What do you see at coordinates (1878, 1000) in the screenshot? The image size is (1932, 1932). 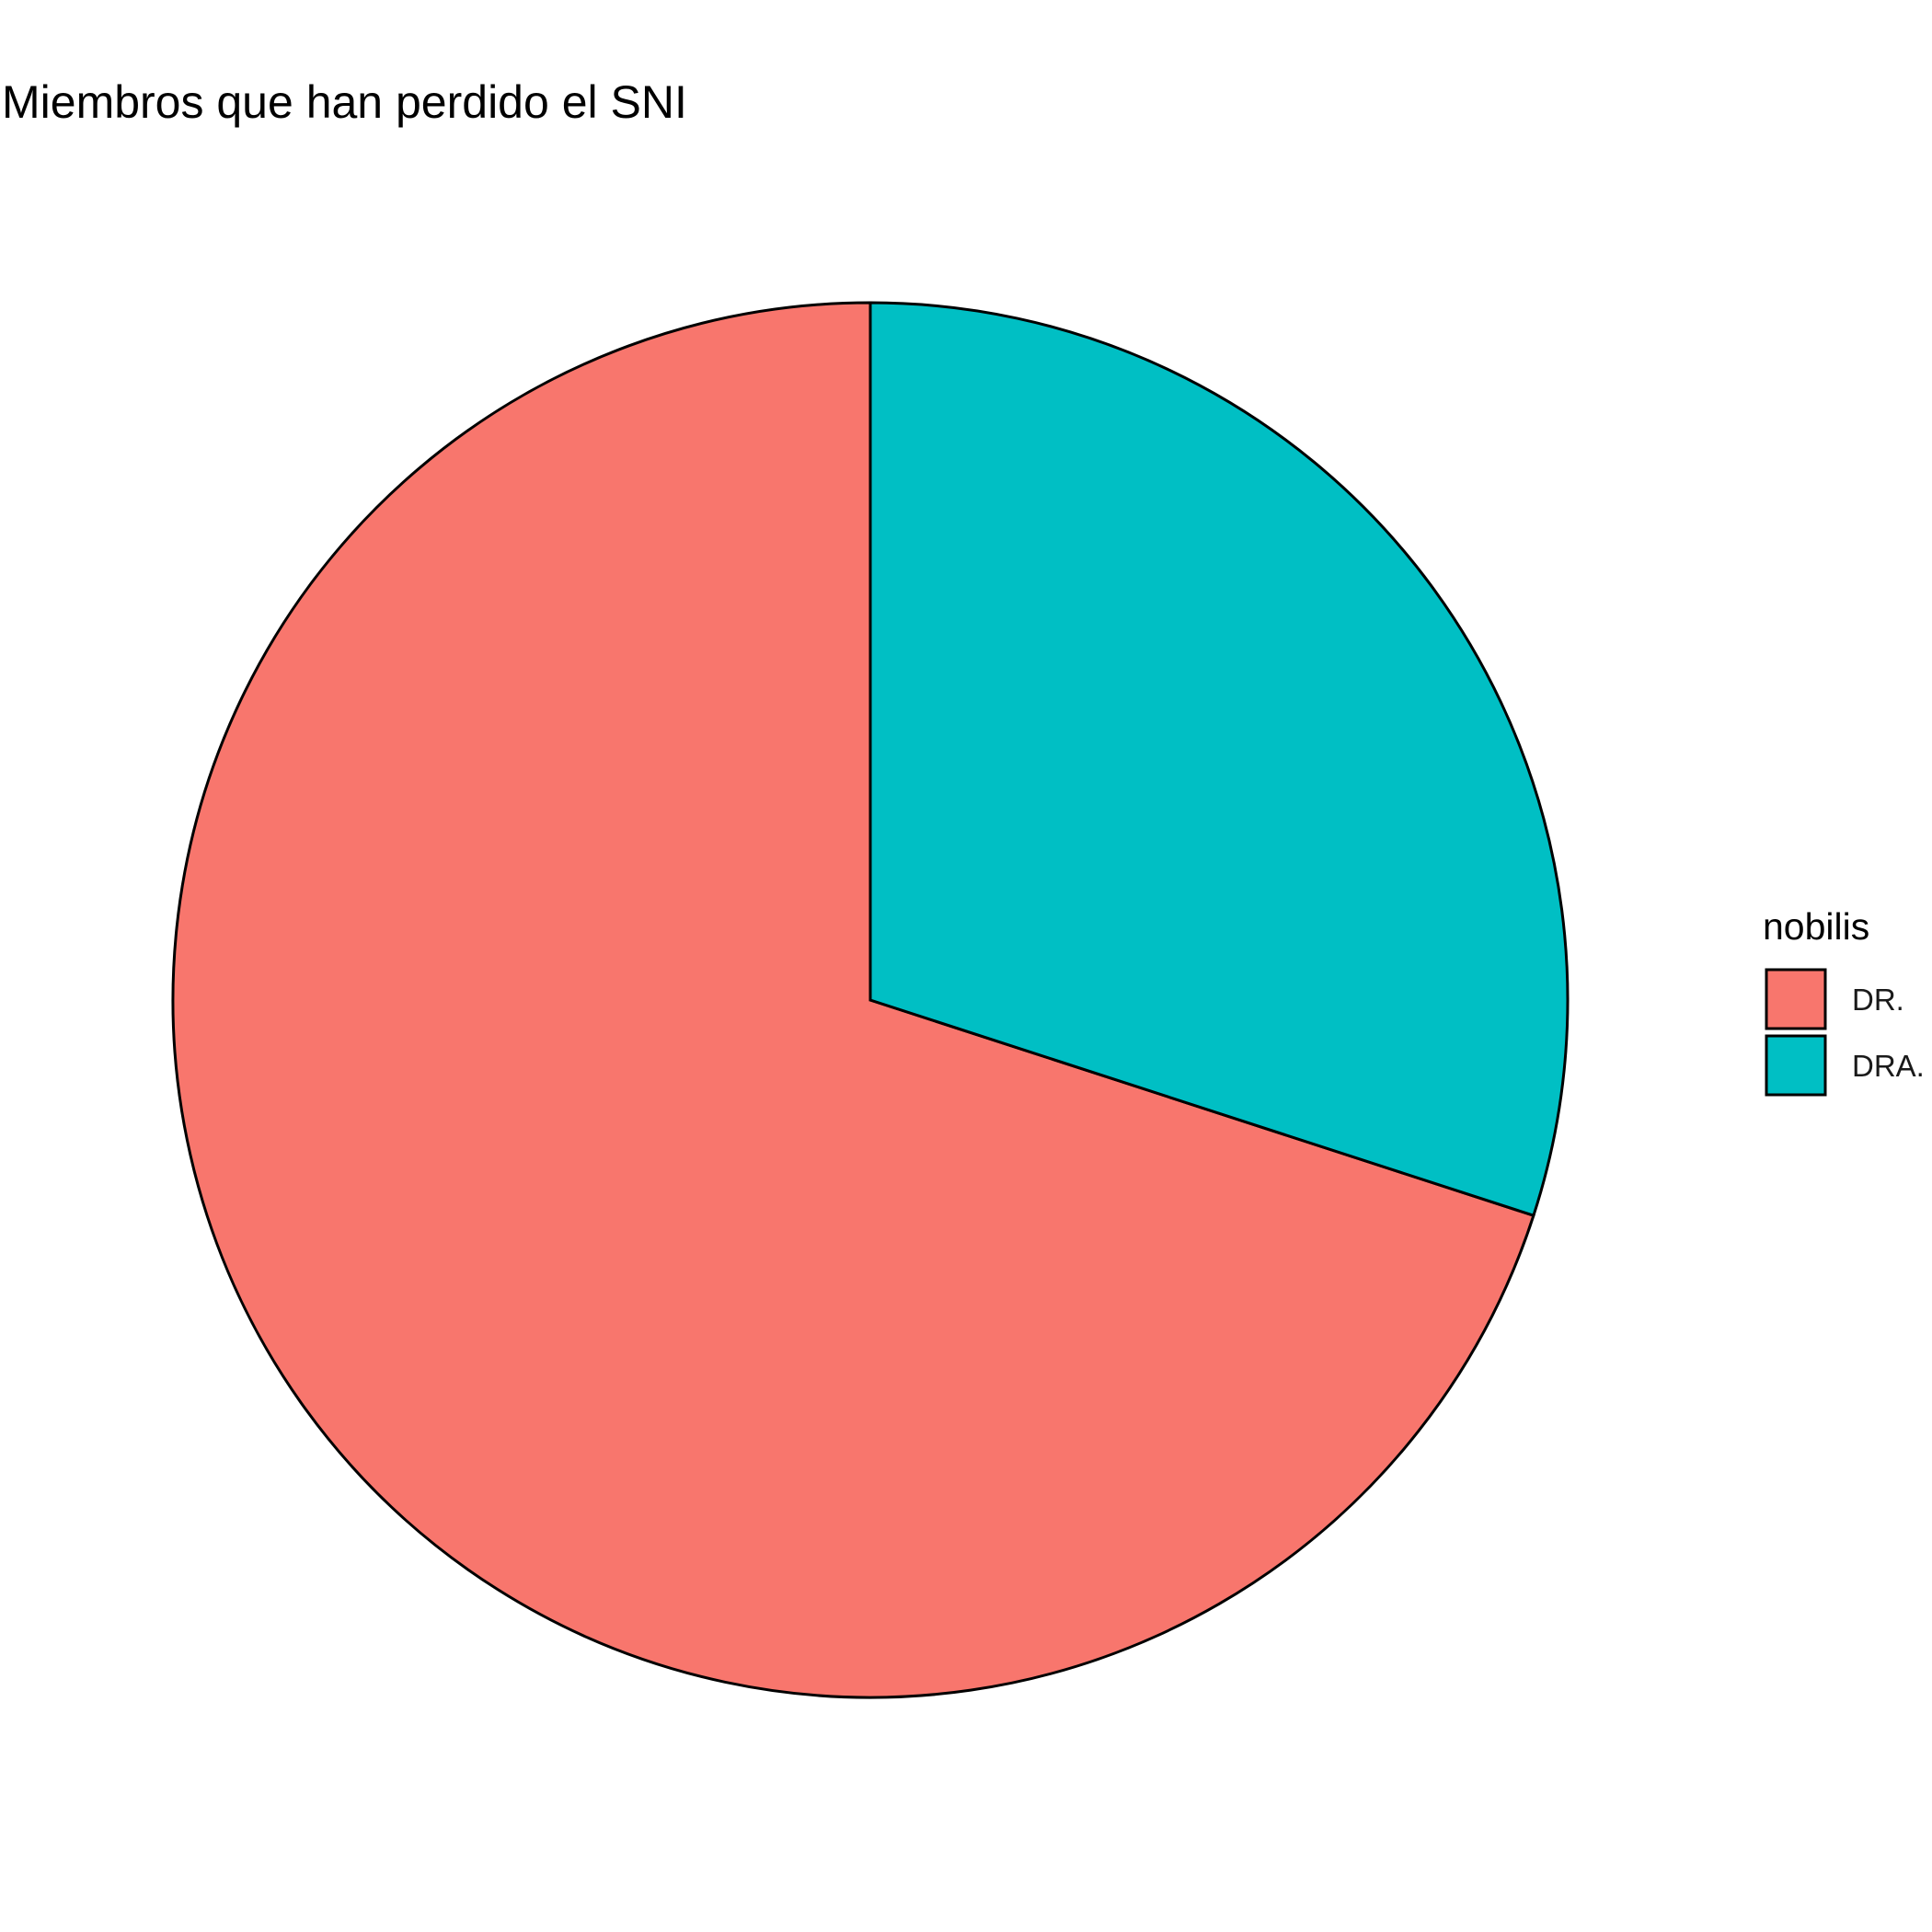 I see `legend-label-dr: DR.` at bounding box center [1878, 1000].